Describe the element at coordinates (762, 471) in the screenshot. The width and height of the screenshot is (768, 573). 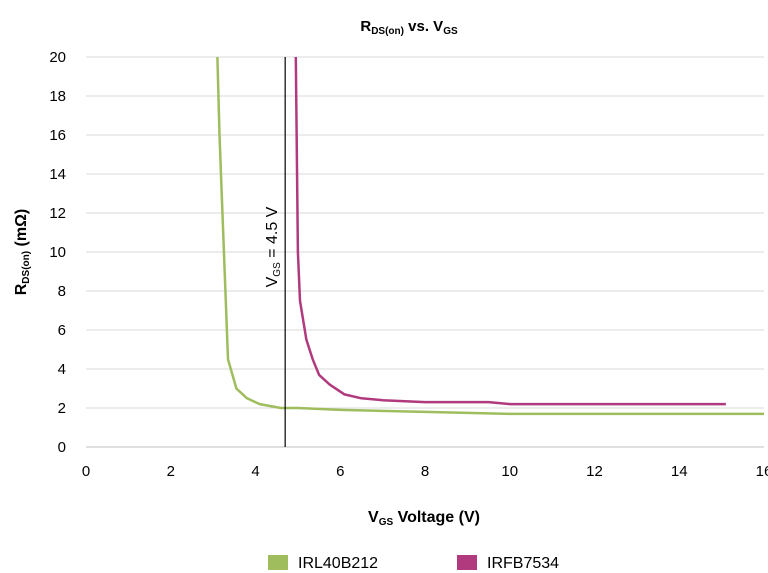
I see `x-tick-16: 16` at that location.